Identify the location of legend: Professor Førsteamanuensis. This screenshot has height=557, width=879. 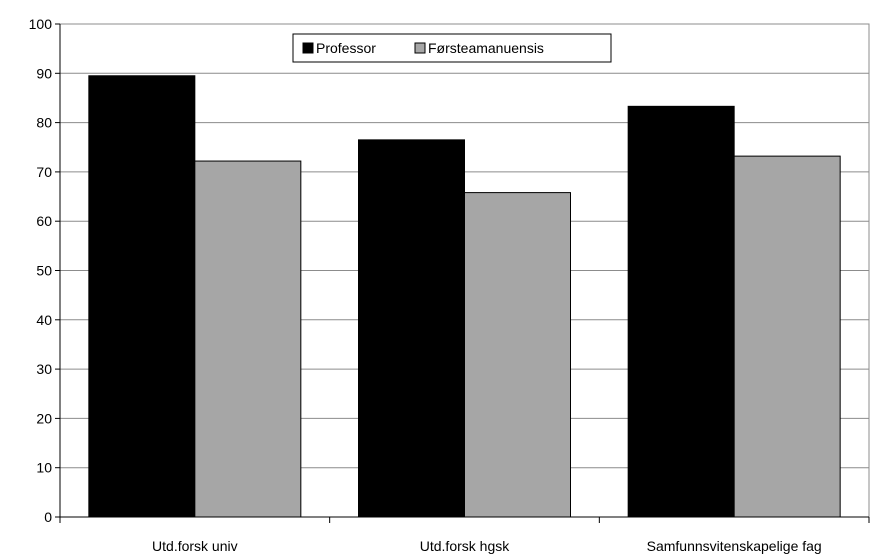
(452, 48).